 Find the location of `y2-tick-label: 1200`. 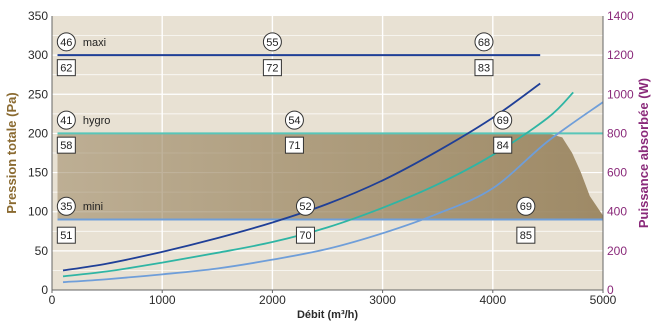

y2-tick-label: 1200 is located at coordinates (620, 55).